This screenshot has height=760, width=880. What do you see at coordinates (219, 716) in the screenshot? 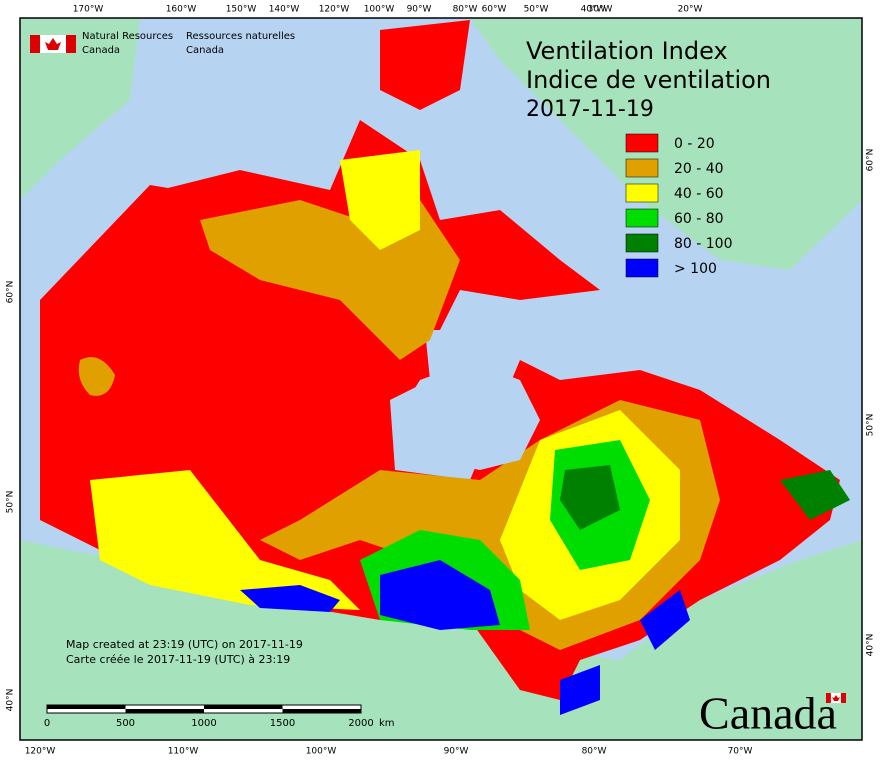
I see `scale-bar: 0 500 1000 1500 2000 km` at bounding box center [219, 716].